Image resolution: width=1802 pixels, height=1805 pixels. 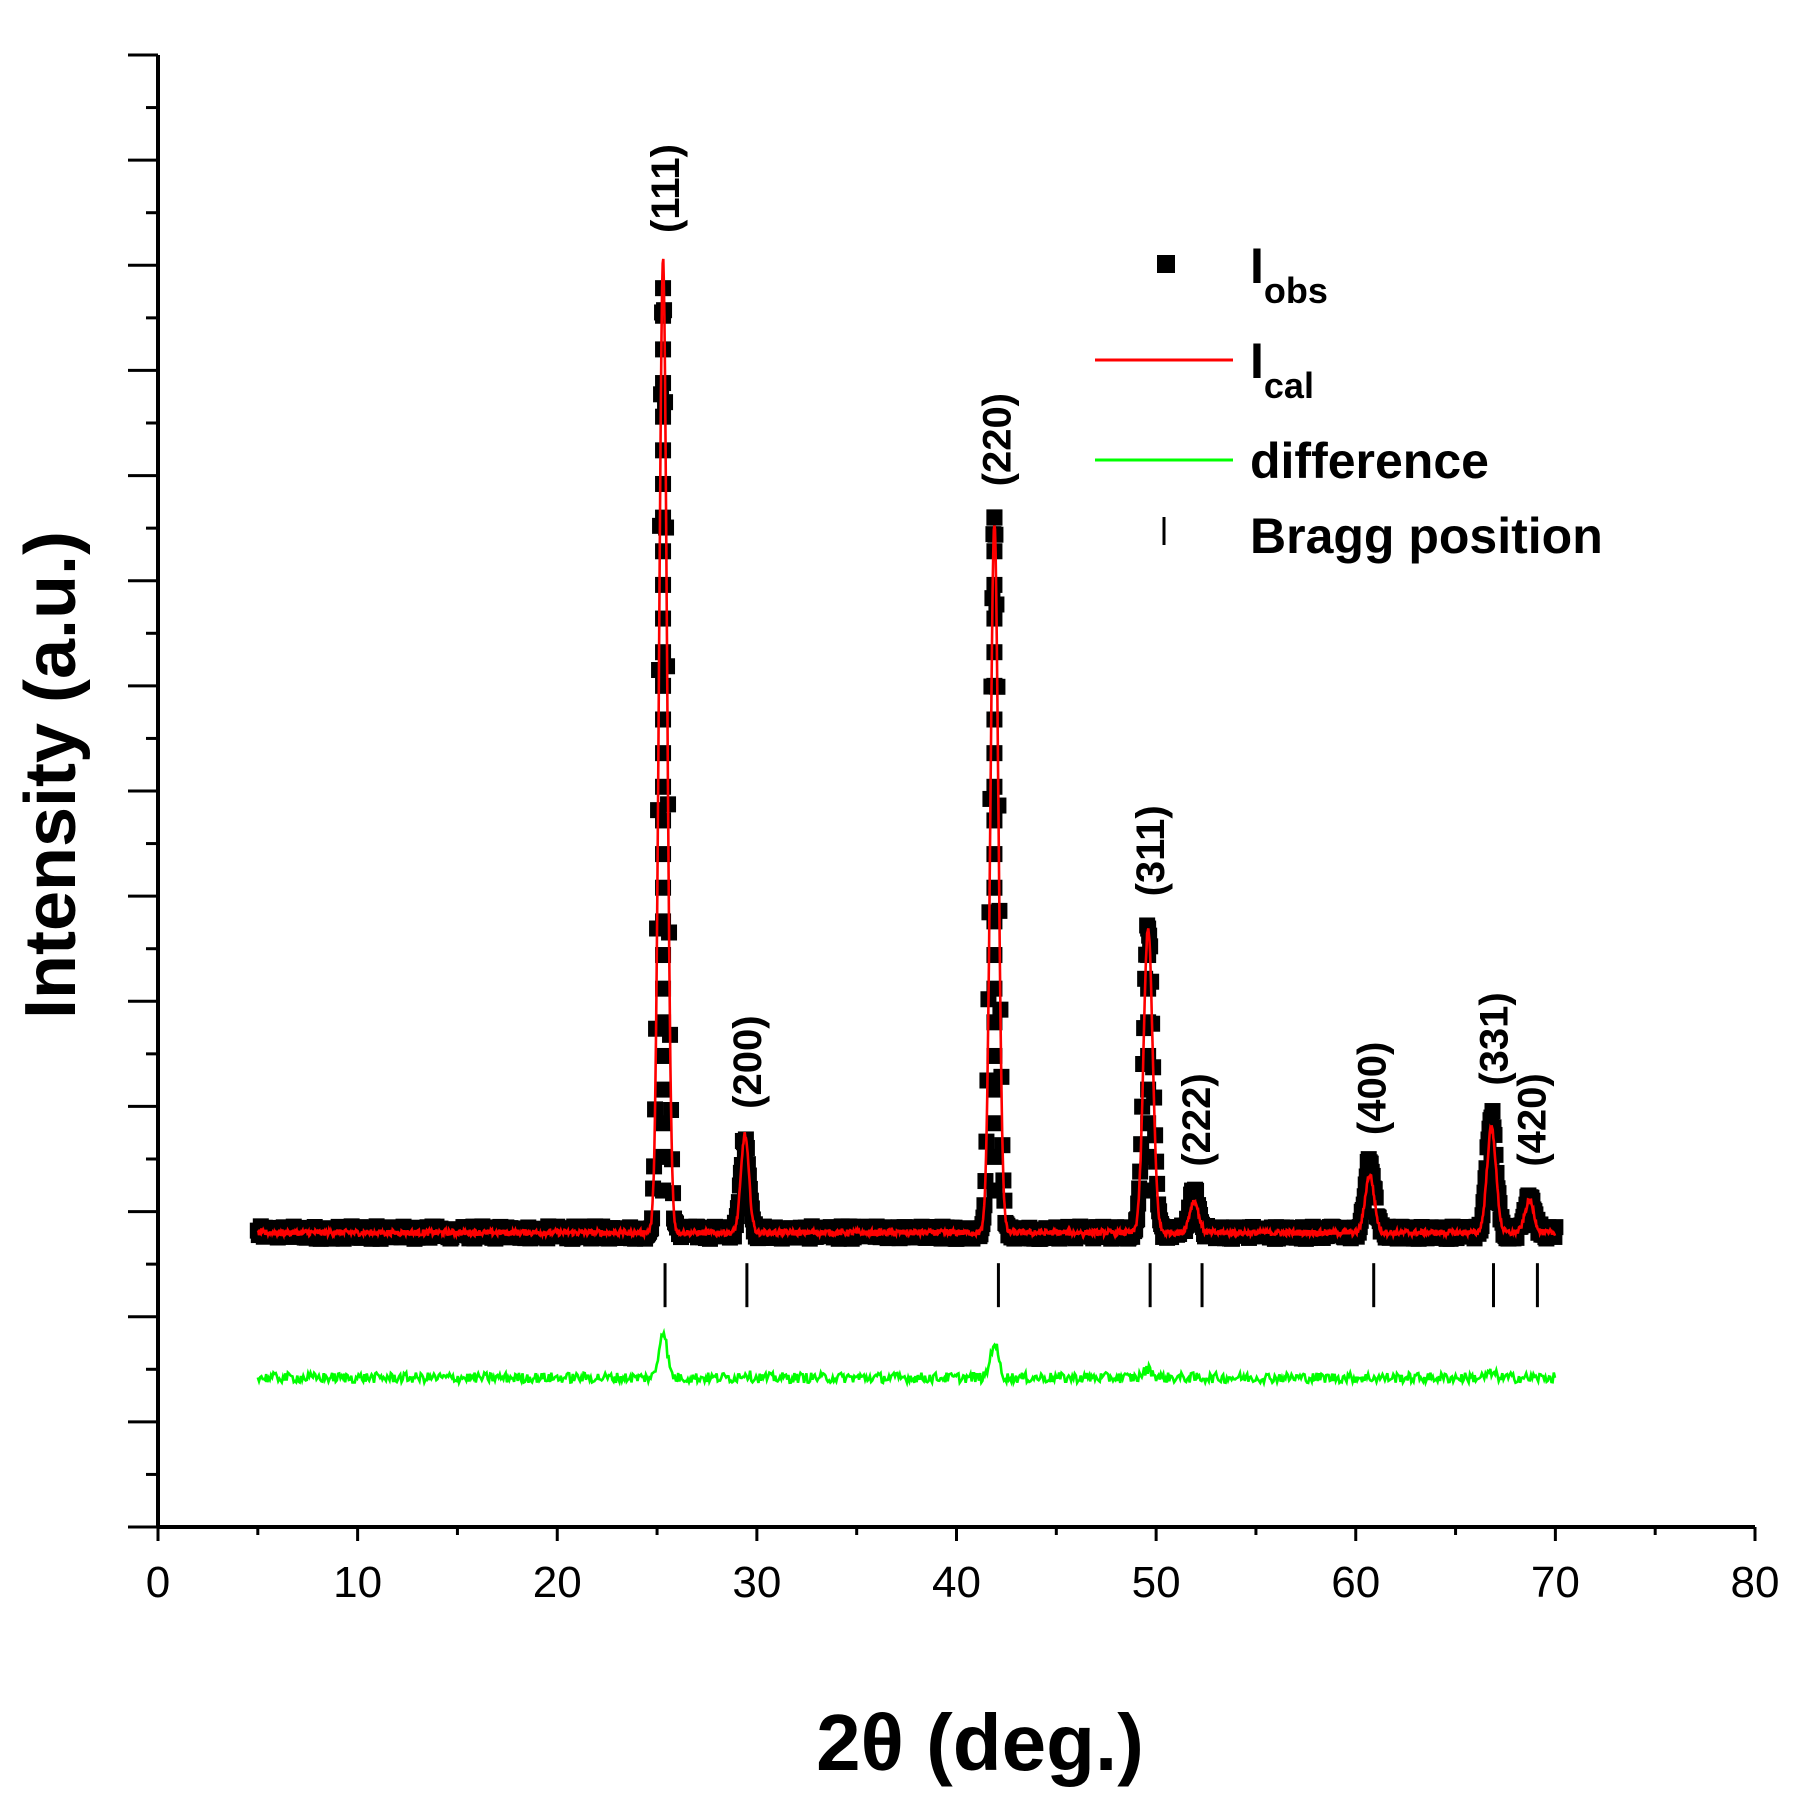 I want to click on legend-marker-obs, so click(x=1166, y=264).